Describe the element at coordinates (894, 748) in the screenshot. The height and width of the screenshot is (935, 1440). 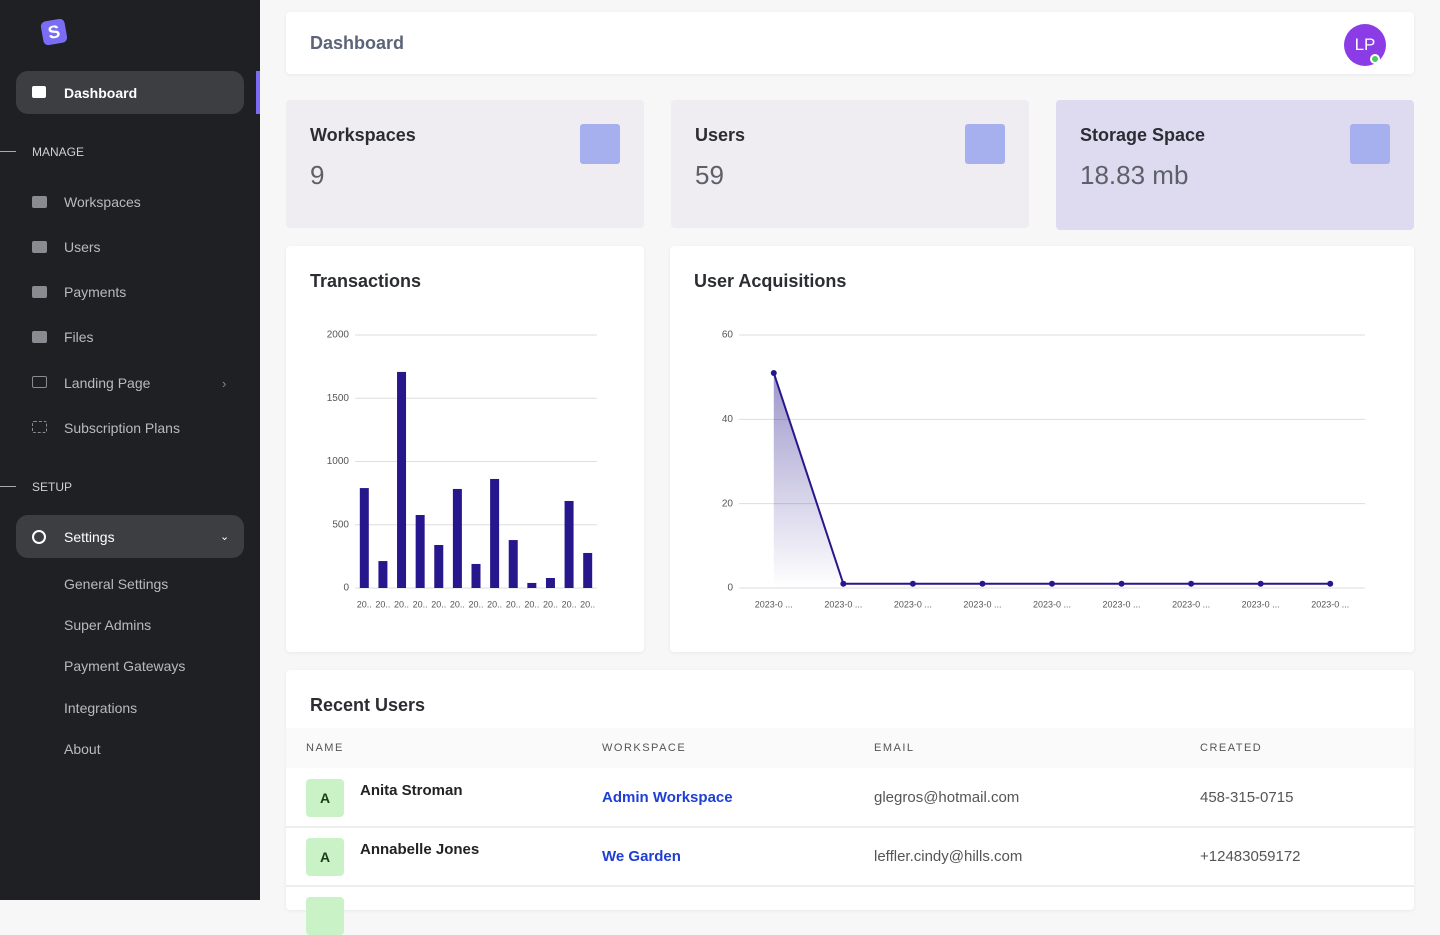
I see `column-header: EMAIL` at that location.